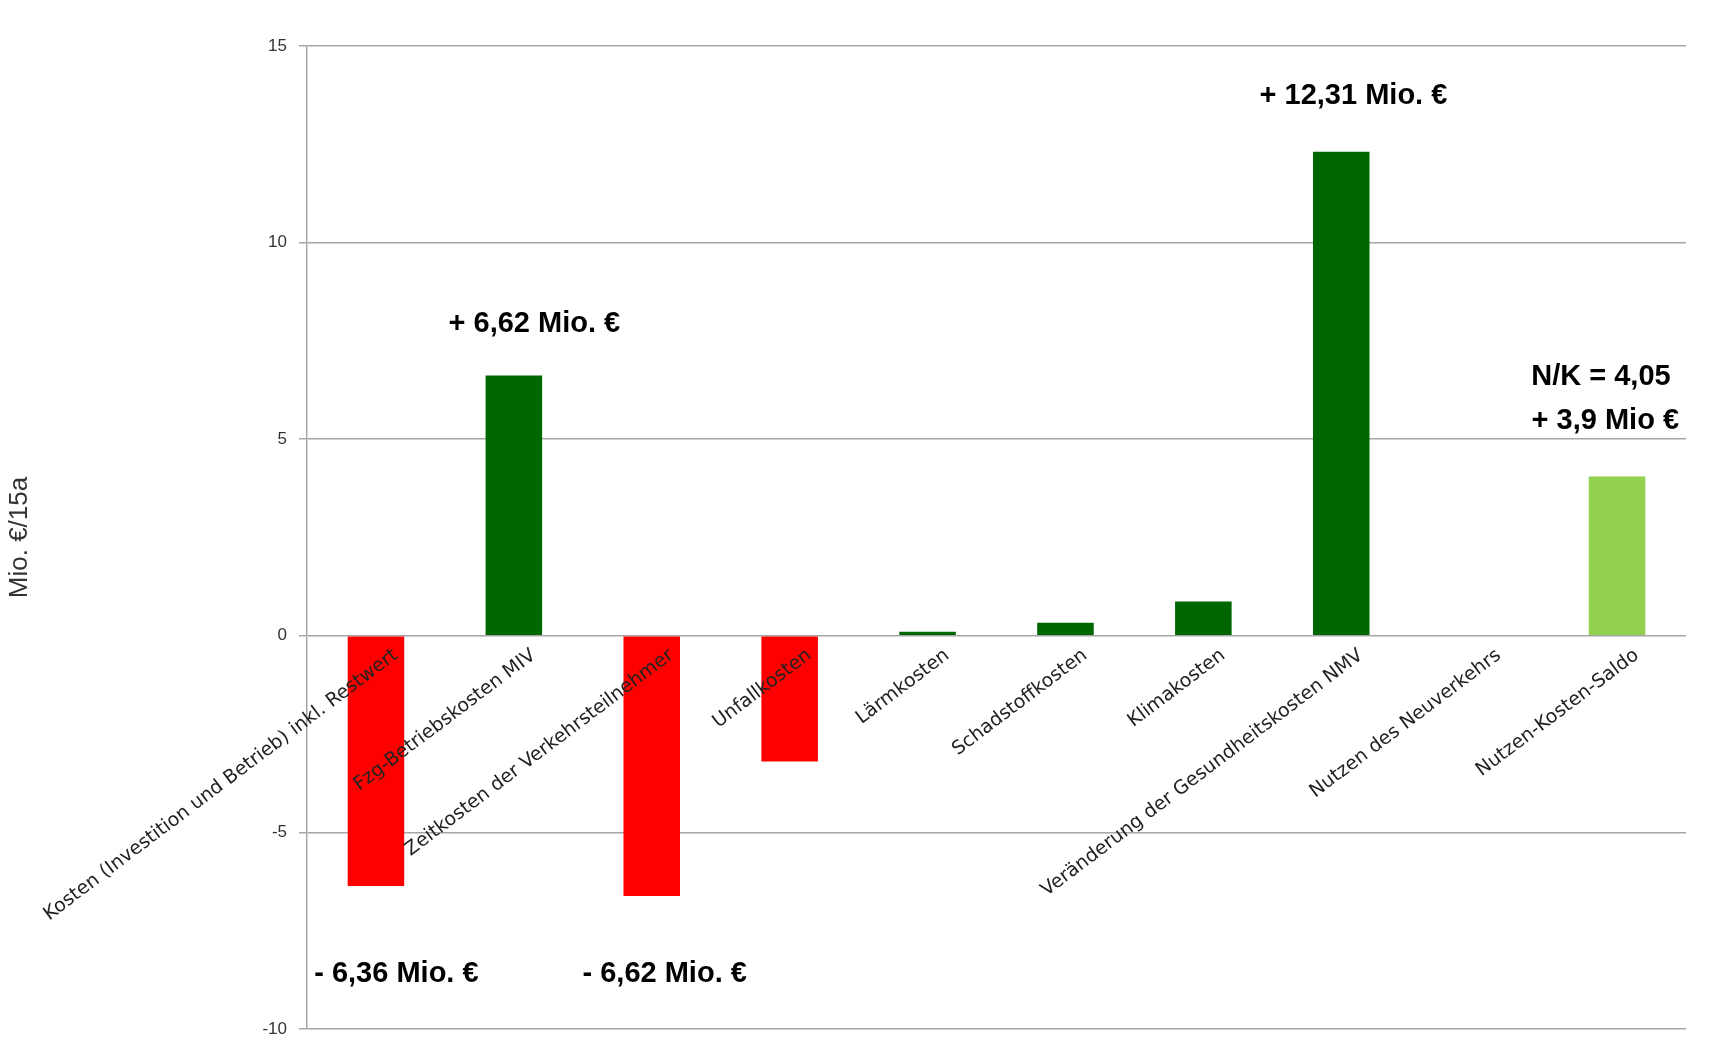 This screenshot has height=1056, width=1717. Describe the element at coordinates (534, 322) in the screenshot. I see `annotation: + 6,62 Mio. €` at that location.